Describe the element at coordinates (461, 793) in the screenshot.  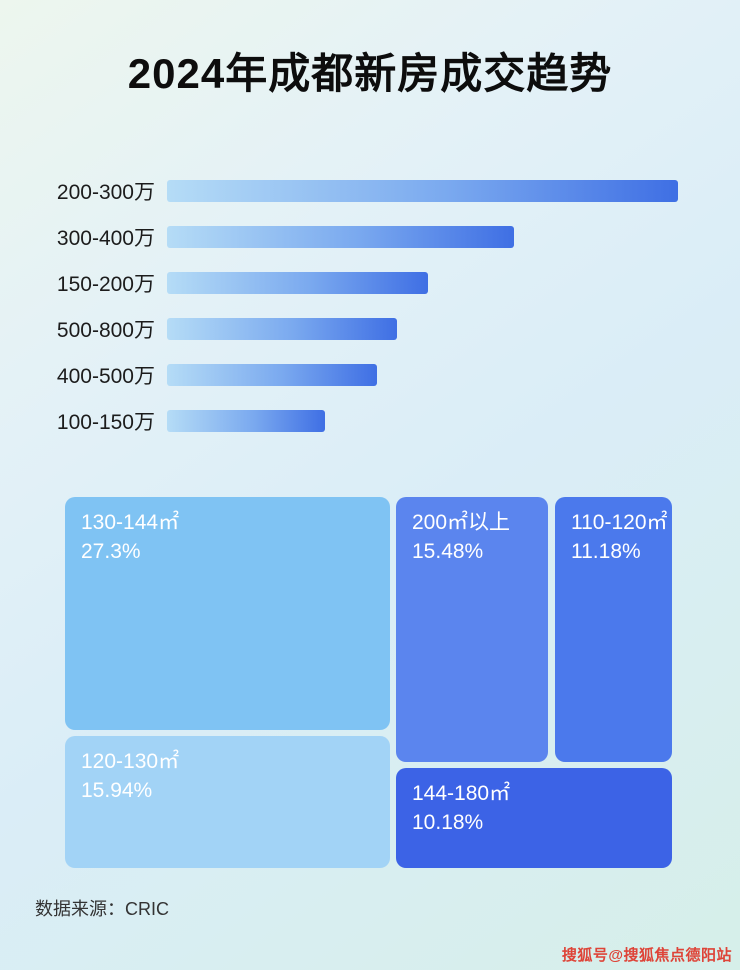
I see `treemap-block-label: 144-180㎡` at that location.